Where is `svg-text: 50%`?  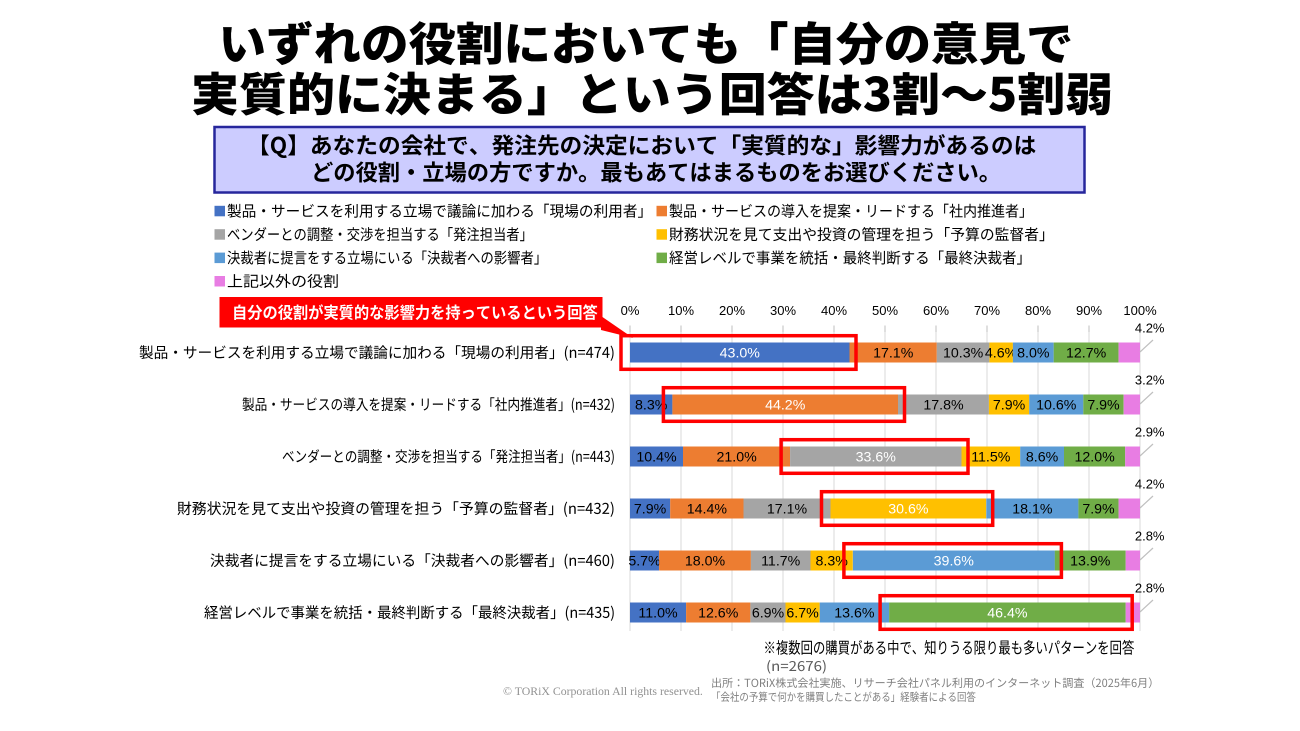 svg-text: 50% is located at coordinates (885, 310).